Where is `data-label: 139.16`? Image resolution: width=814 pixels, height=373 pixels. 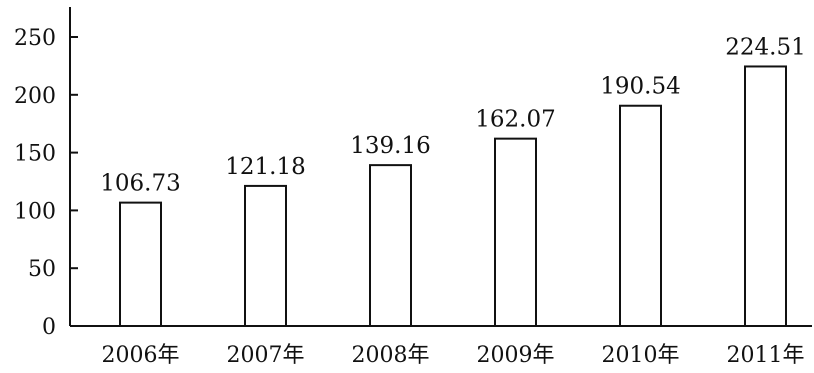
data-label: 139.16 is located at coordinates (390, 146).